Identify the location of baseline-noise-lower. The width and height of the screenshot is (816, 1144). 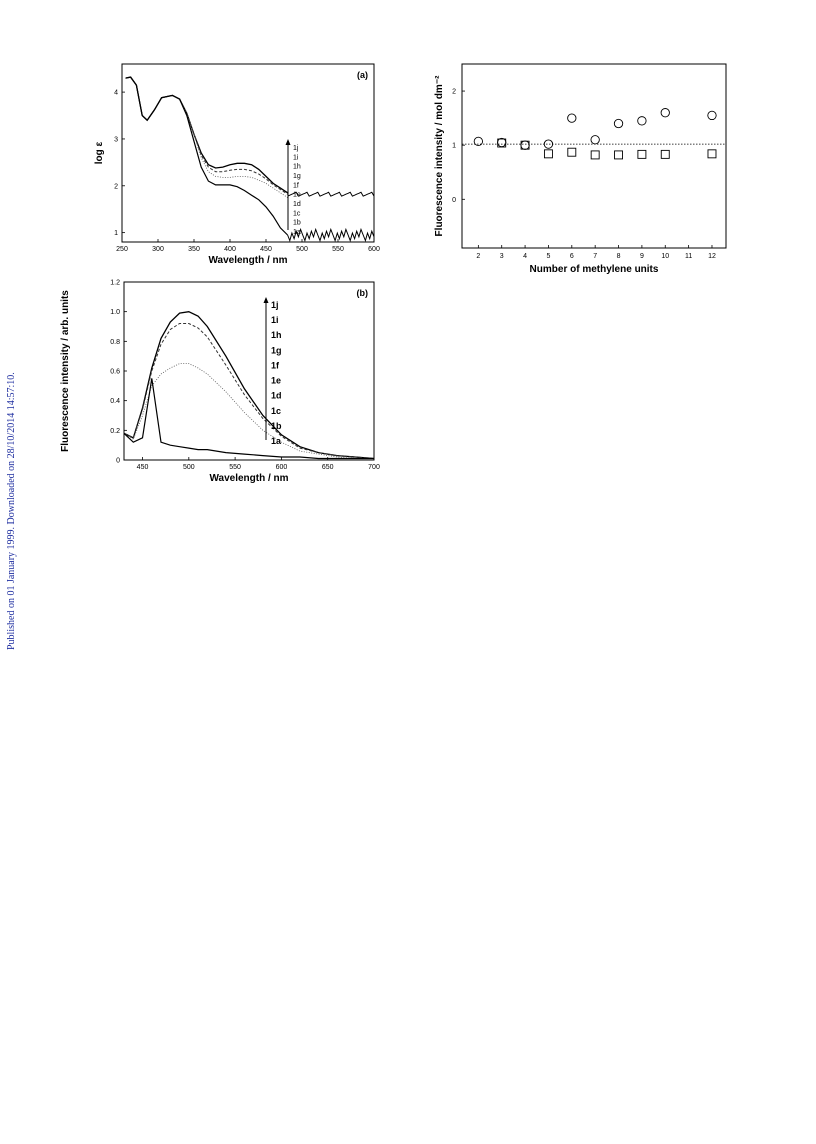
(331, 235).